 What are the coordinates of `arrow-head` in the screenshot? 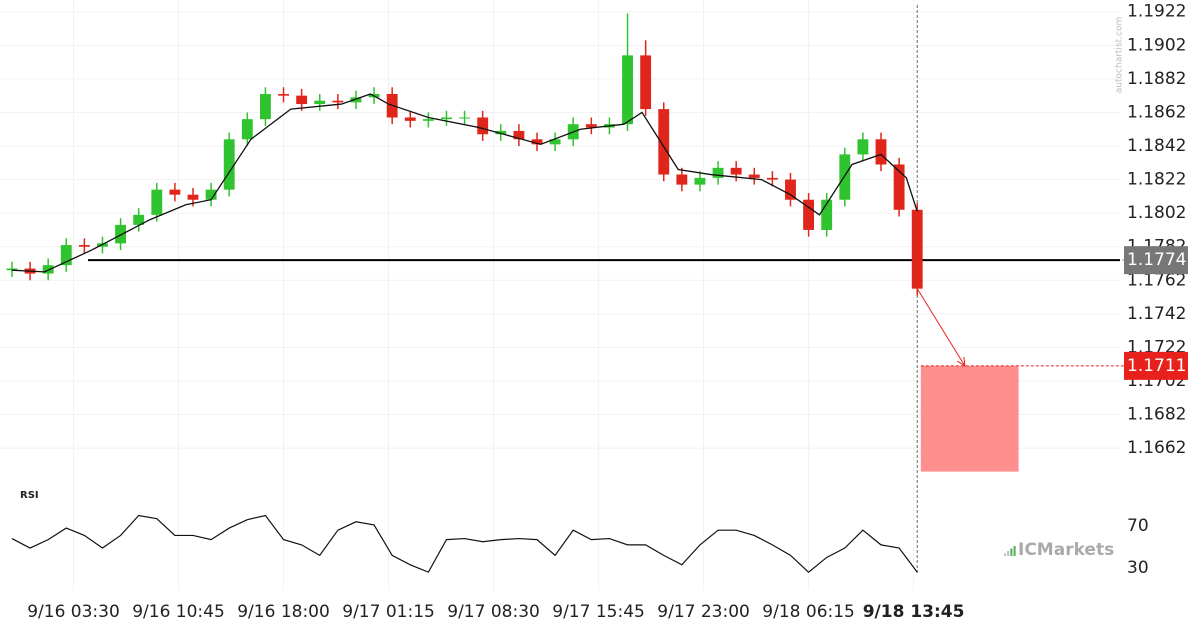 It's located at (961, 361).